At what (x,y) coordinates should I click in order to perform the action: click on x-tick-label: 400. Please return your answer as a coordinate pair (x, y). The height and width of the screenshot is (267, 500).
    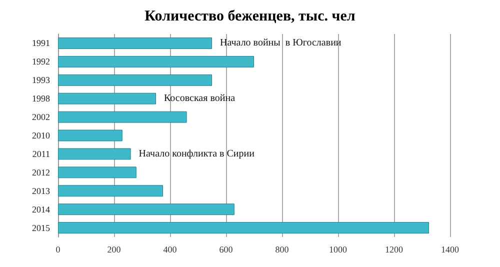
    Looking at the image, I should click on (170, 249).